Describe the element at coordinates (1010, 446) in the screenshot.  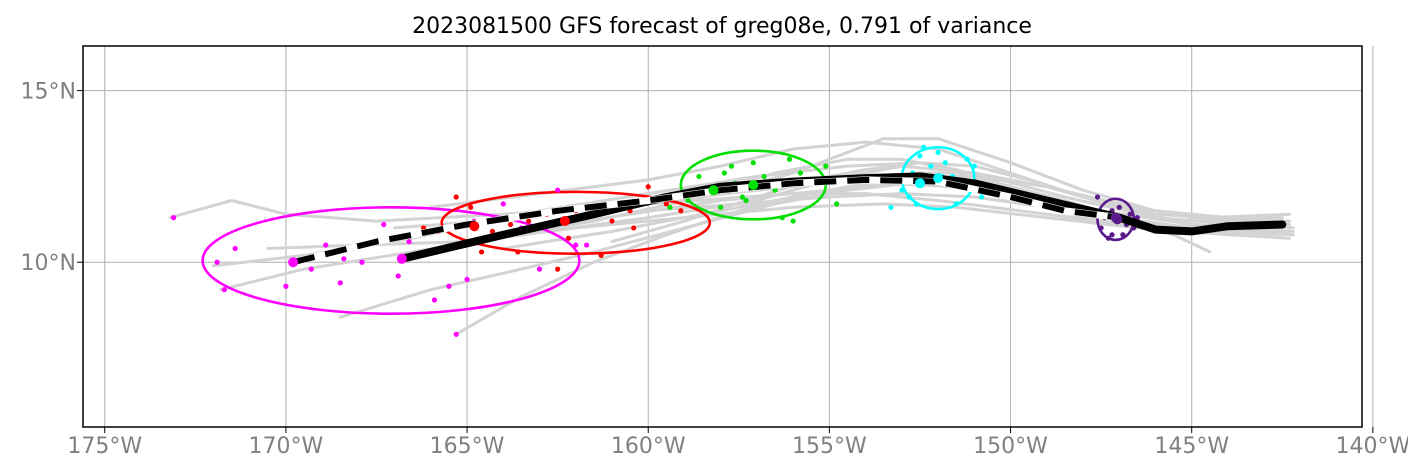
I see `x-tick-label: 150°W` at that location.